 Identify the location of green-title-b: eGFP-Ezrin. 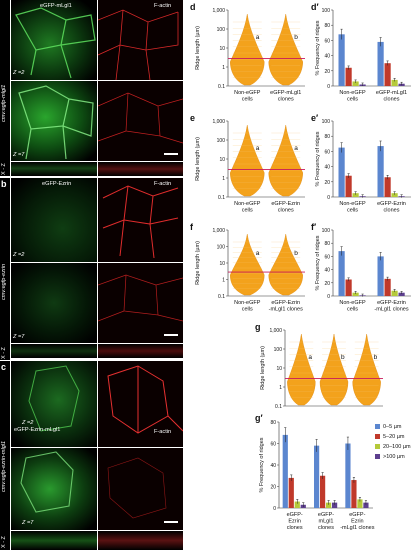
(57, 184).